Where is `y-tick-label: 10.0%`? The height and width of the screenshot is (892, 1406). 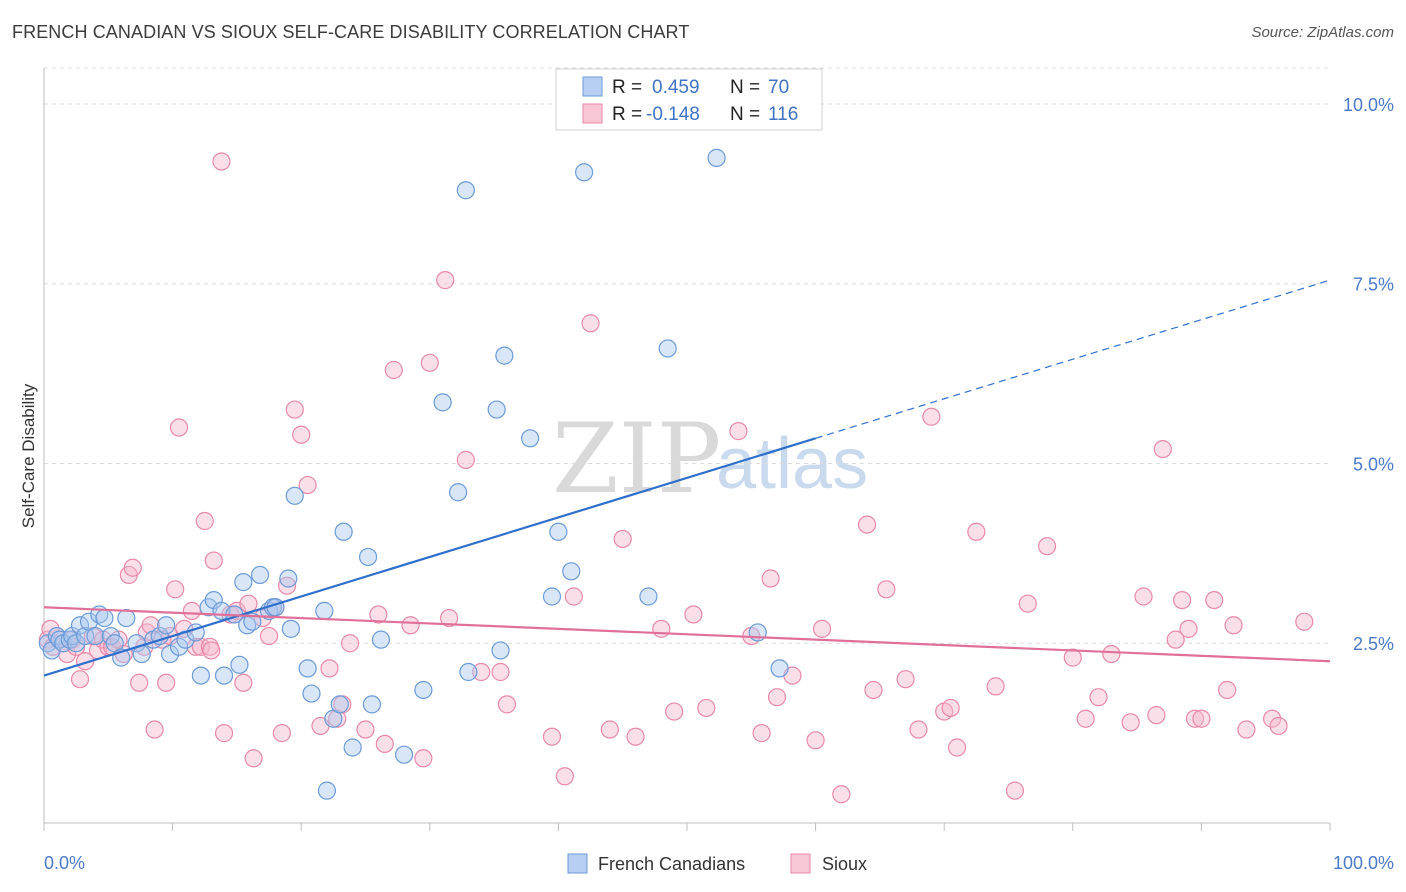
y-tick-label: 10.0% is located at coordinates (1368, 105).